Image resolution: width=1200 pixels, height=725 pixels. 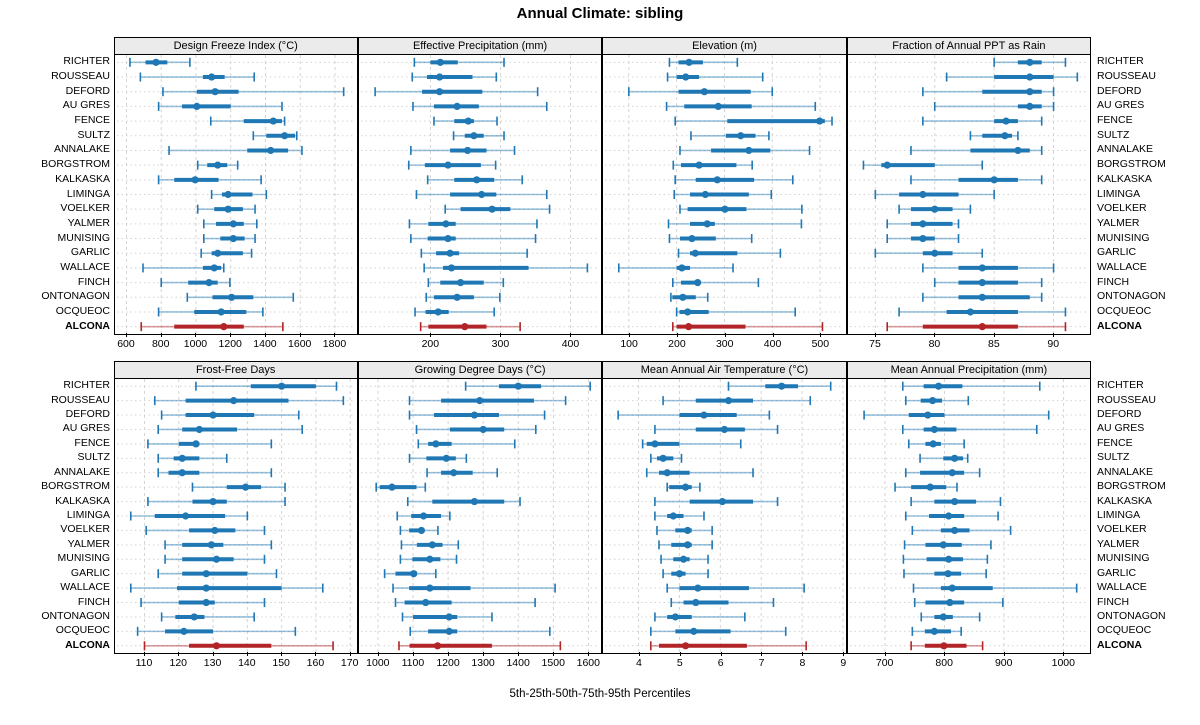 What do you see at coordinates (265, 344) in the screenshot?
I see `x-tick-label: 1400` at bounding box center [265, 344].